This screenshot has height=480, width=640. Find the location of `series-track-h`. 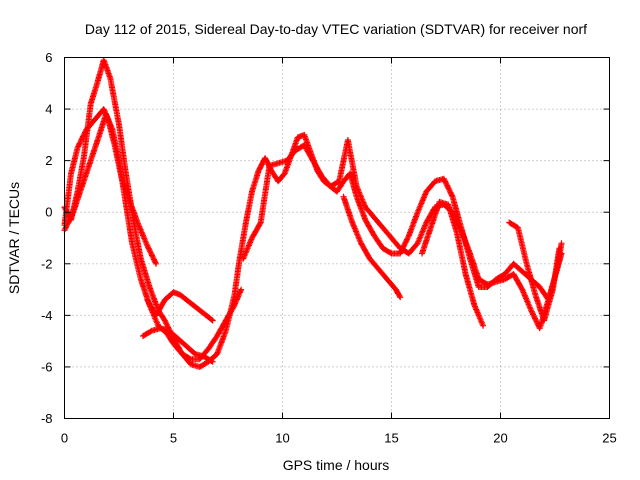

series-track-h is located at coordinates (372, 247).